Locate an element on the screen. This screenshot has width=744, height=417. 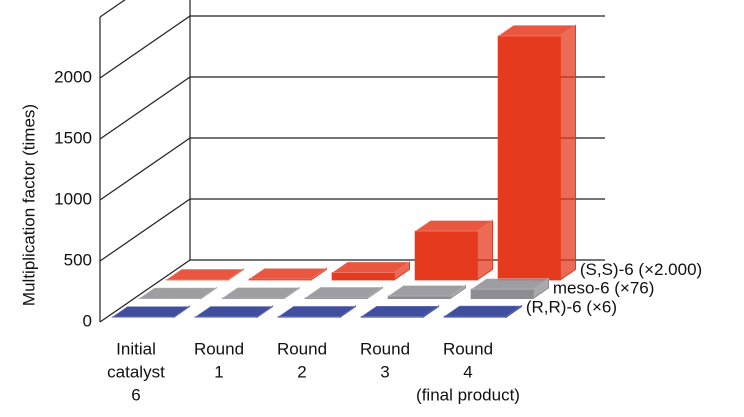
x-tick-label: 1 is located at coordinates (218, 371).